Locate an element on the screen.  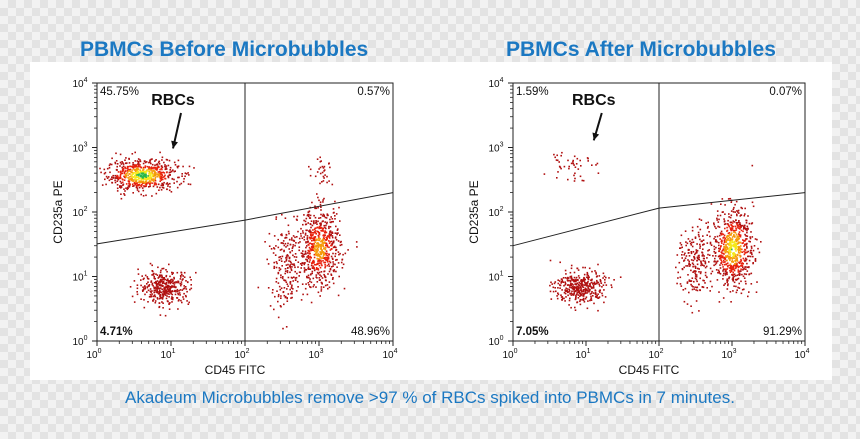
y-tick-label: 10² is located at coordinates (495, 212).